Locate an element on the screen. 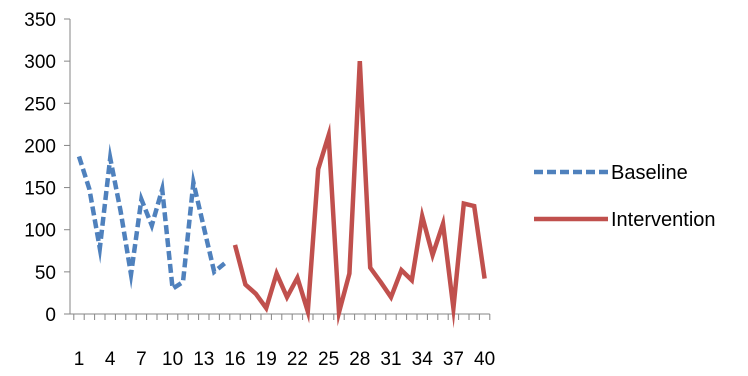 Image resolution: width=748 pixels, height=376 pixels. x-tick-label: 22 is located at coordinates (297, 359).